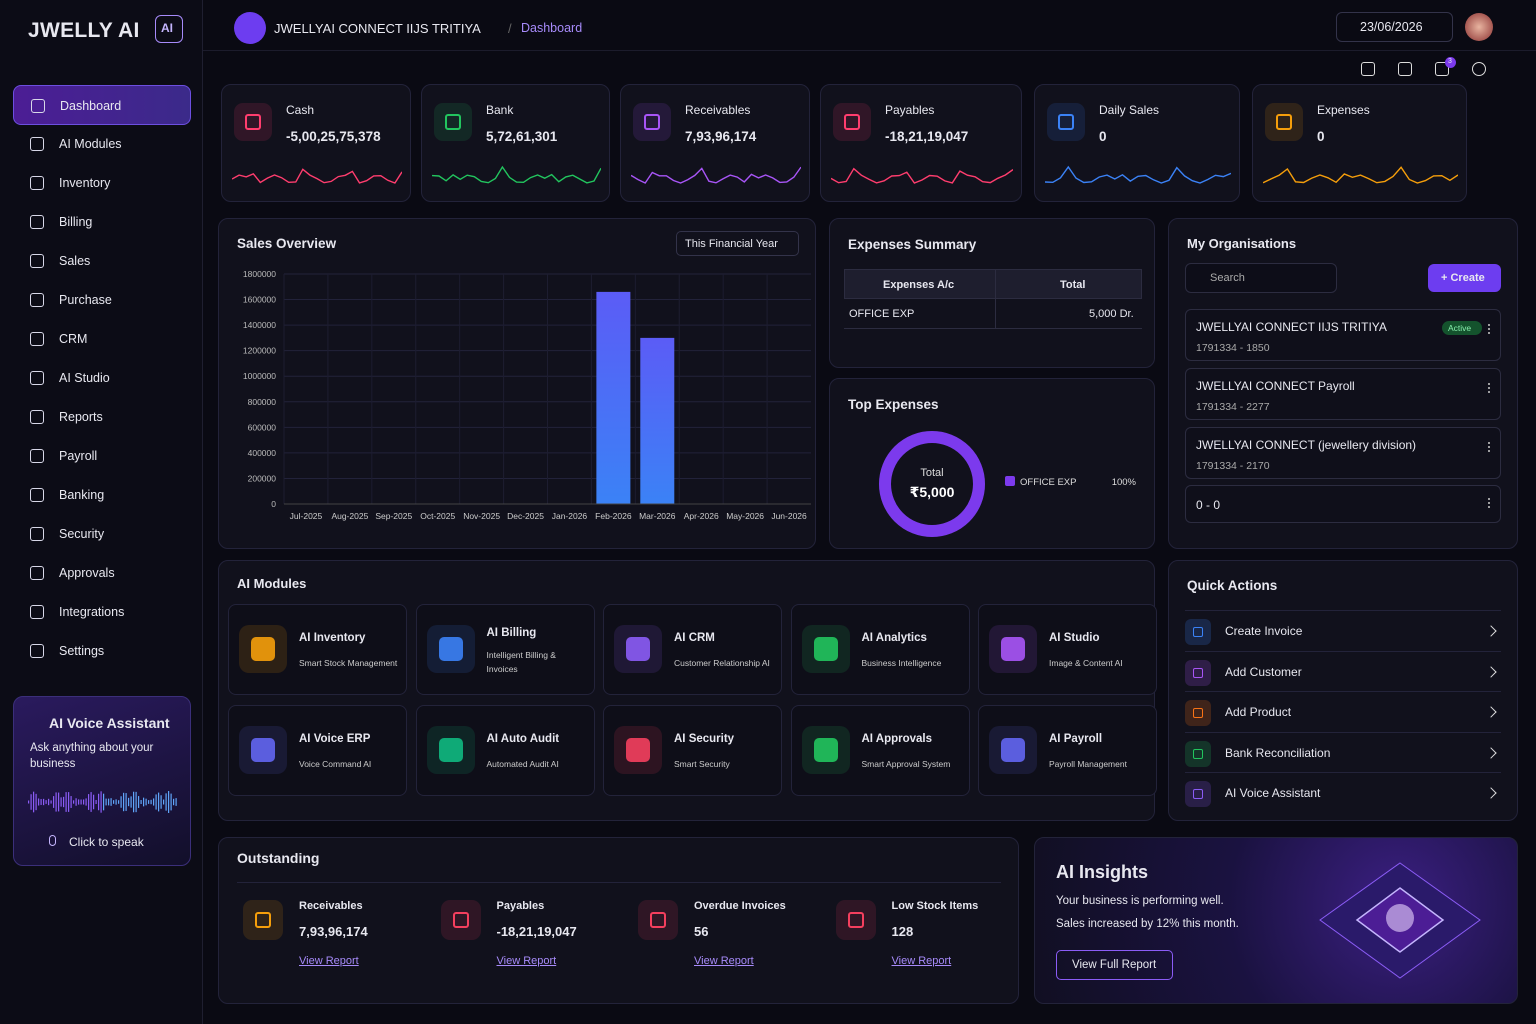 This screenshot has height=1024, width=1536. I want to click on settings-icon, so click(1479, 69).